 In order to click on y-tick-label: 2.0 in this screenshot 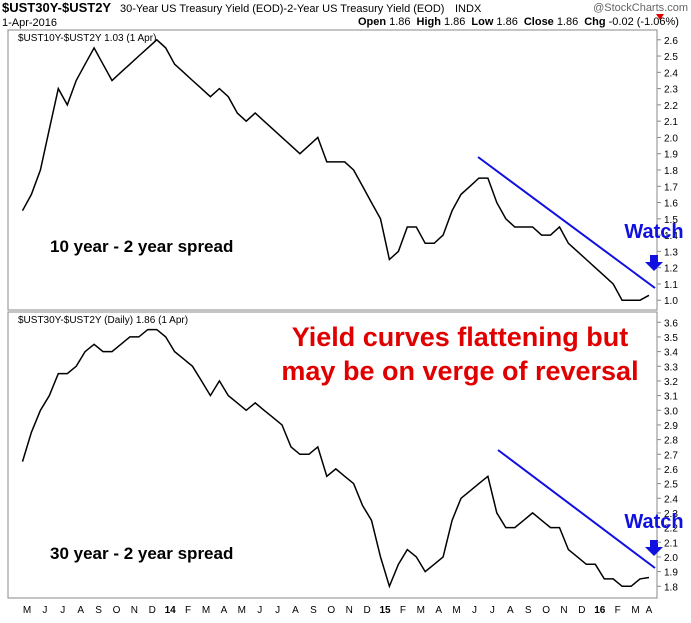, I will do `click(671, 138)`.